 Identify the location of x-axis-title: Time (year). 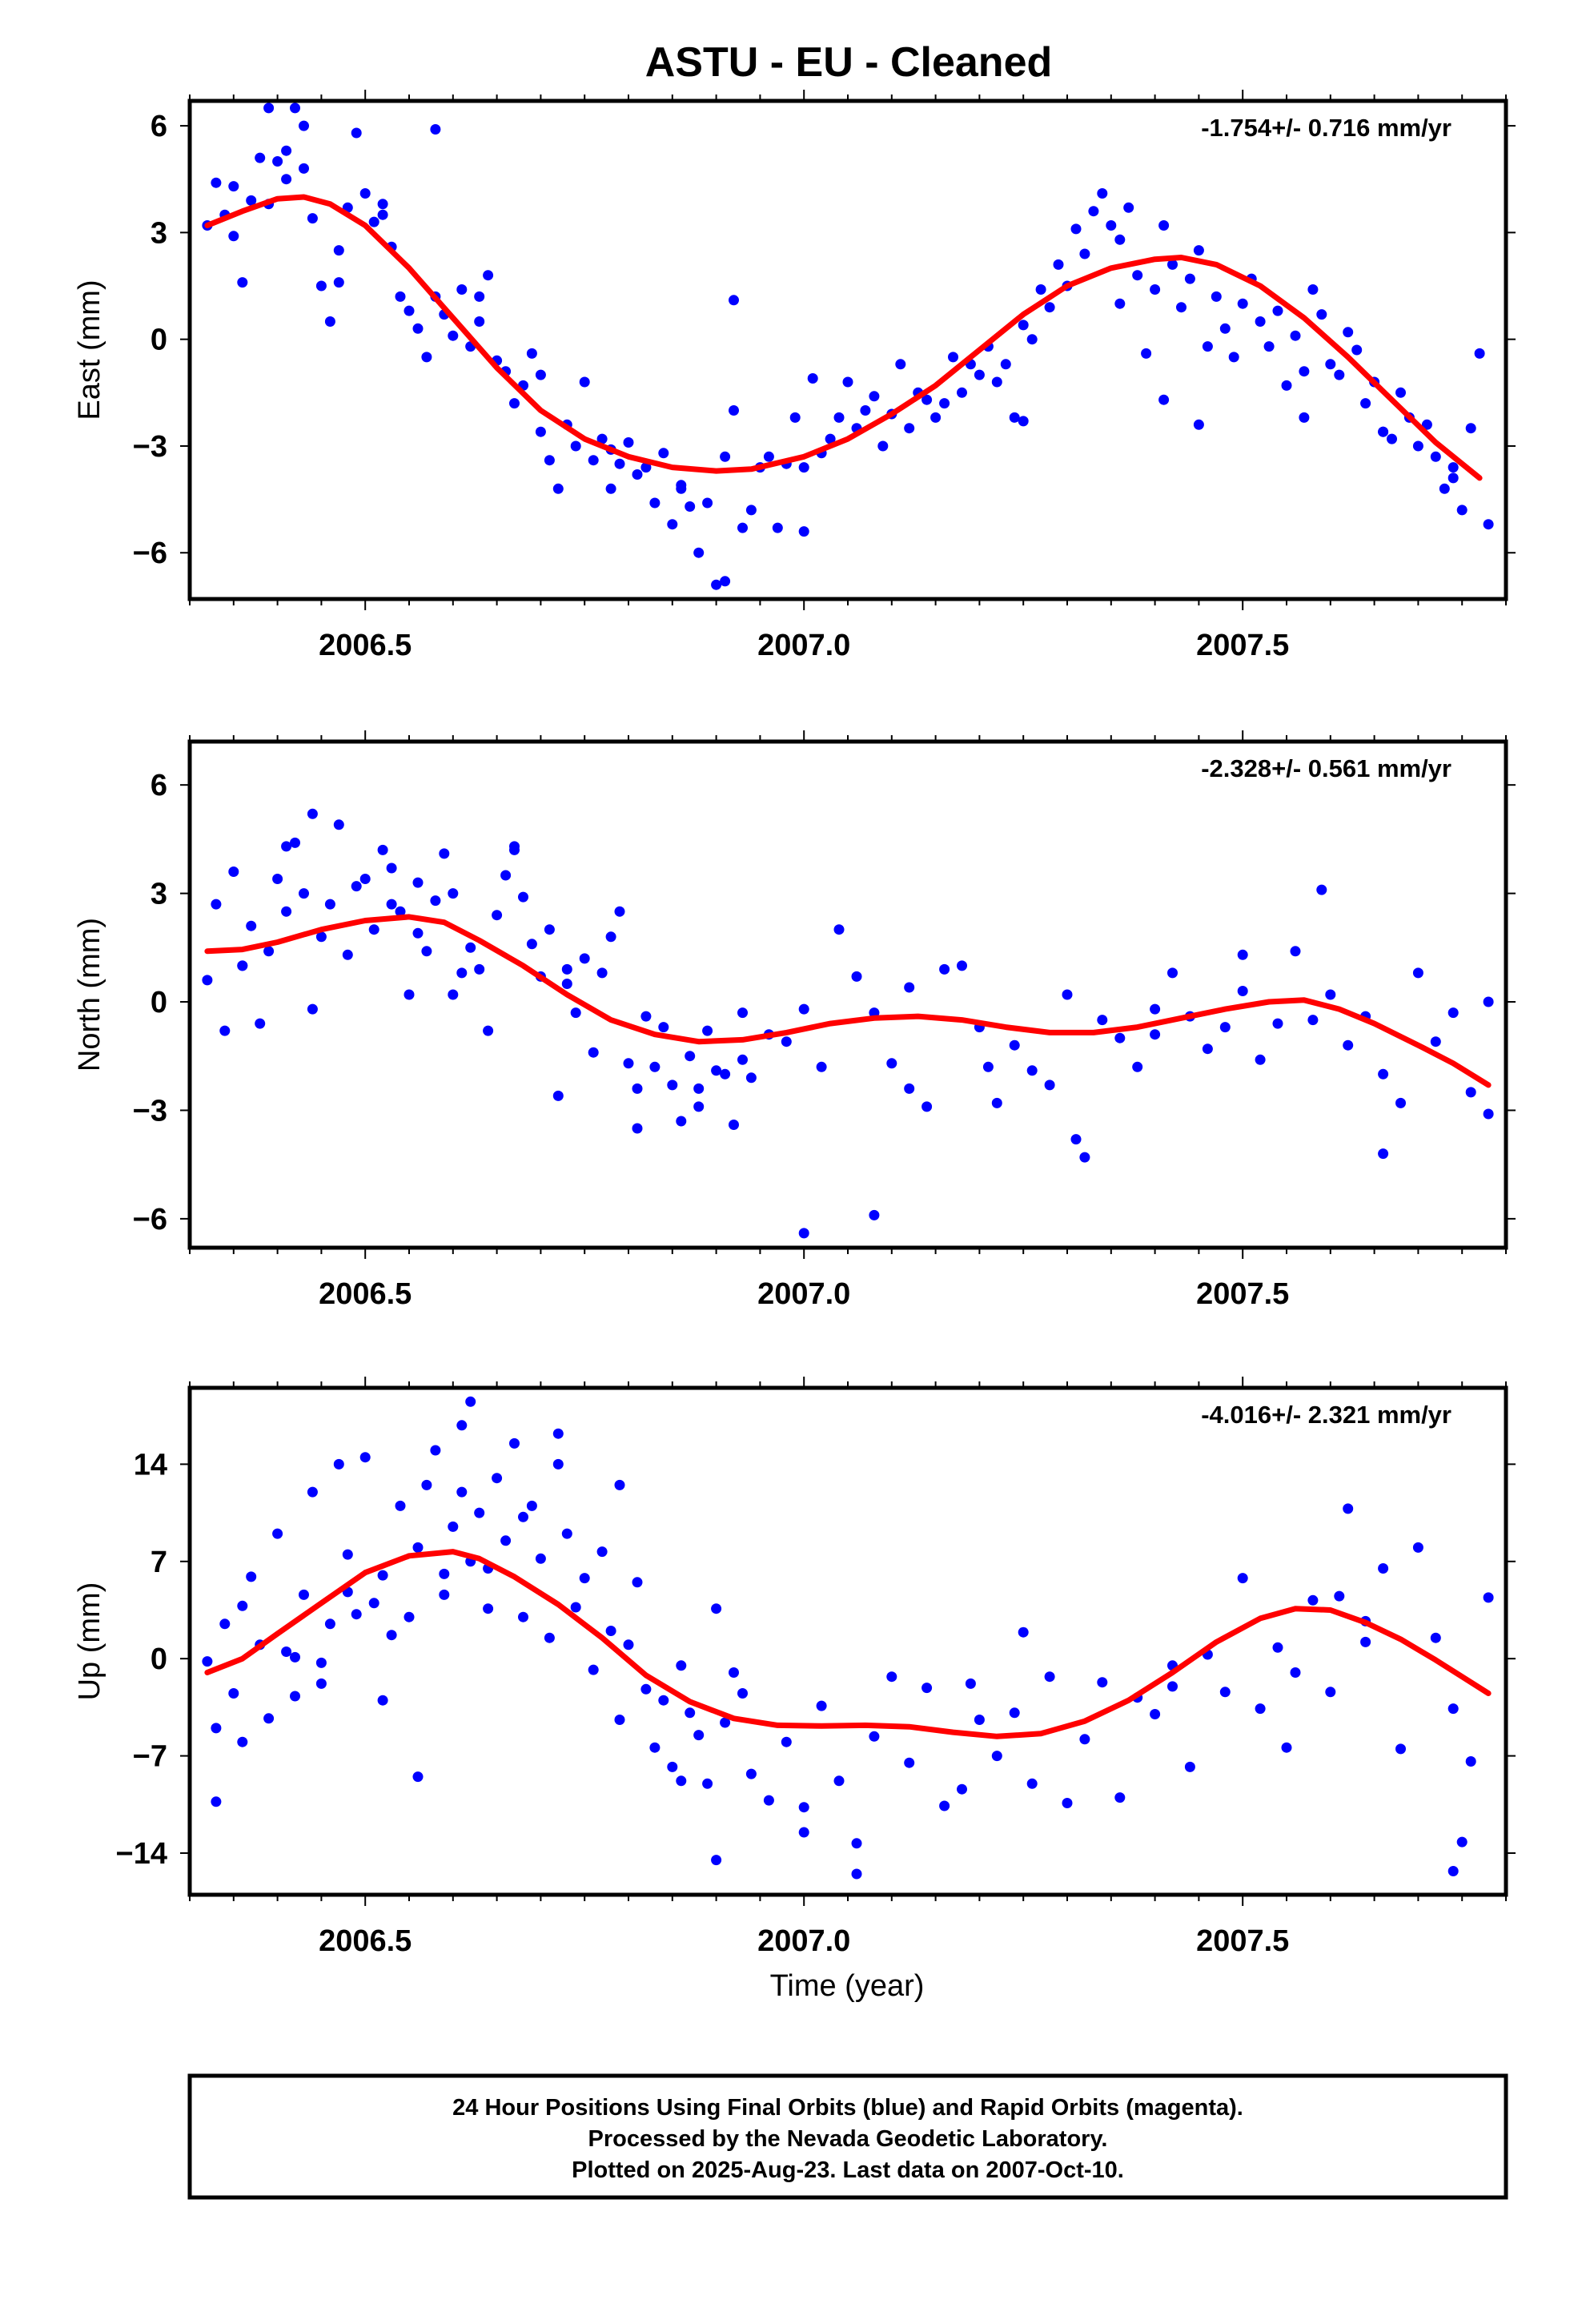
(847, 1986).